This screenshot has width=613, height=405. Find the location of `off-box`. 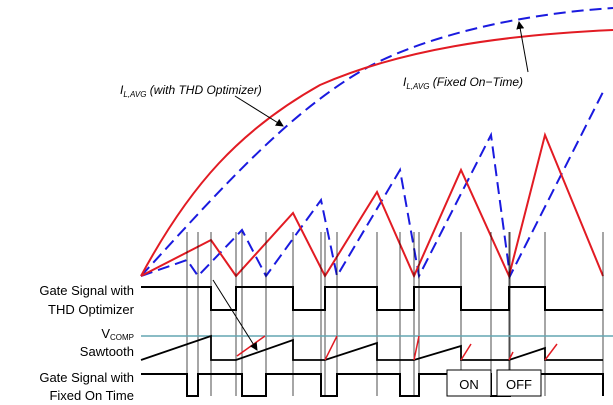

off-box is located at coordinates (519, 383).